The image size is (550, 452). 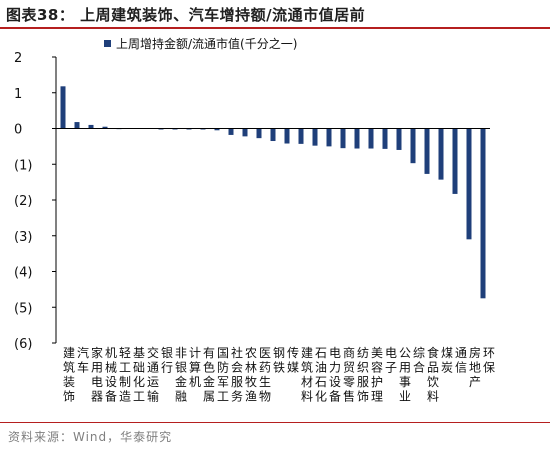 What do you see at coordinates (433, 374) in the screenshot?
I see `x-tick-label: 食品饮料` at bounding box center [433, 374].